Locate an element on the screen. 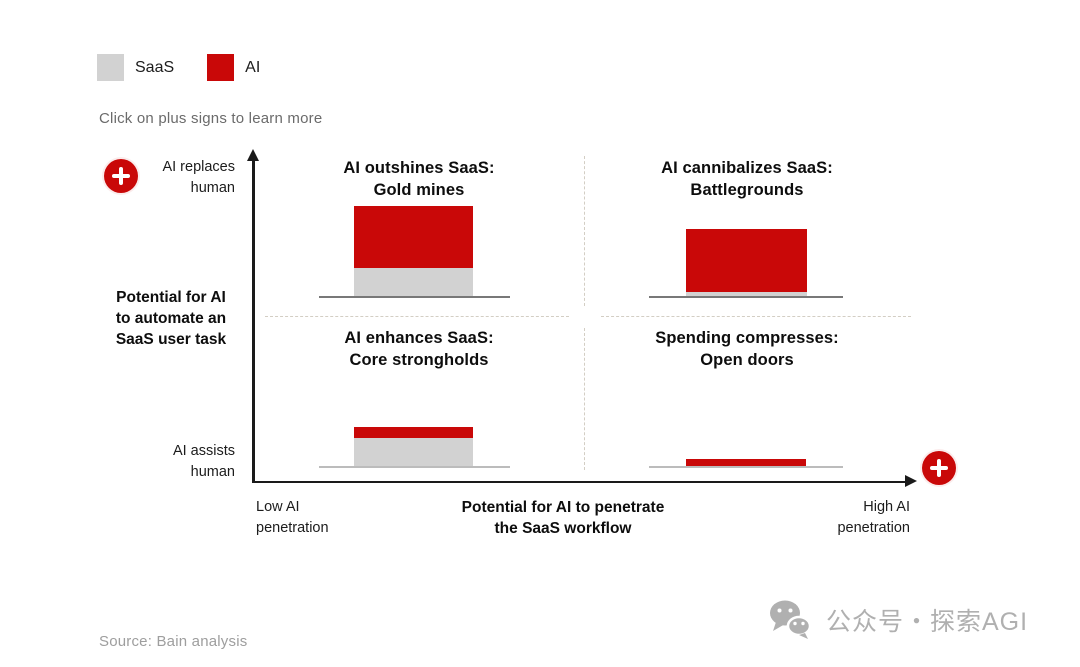  x-axis-left-label: Low AI penetration is located at coordinates (292, 517).